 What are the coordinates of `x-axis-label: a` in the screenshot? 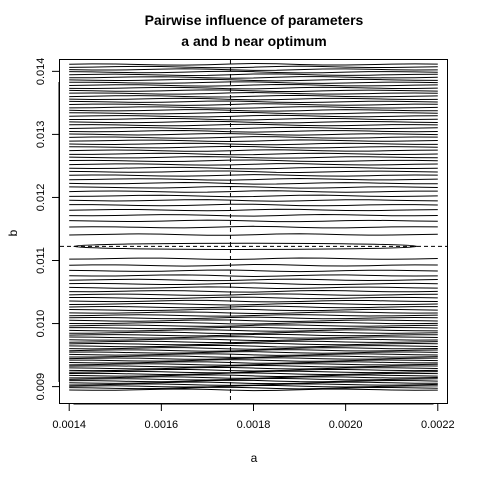 It's located at (254, 458).